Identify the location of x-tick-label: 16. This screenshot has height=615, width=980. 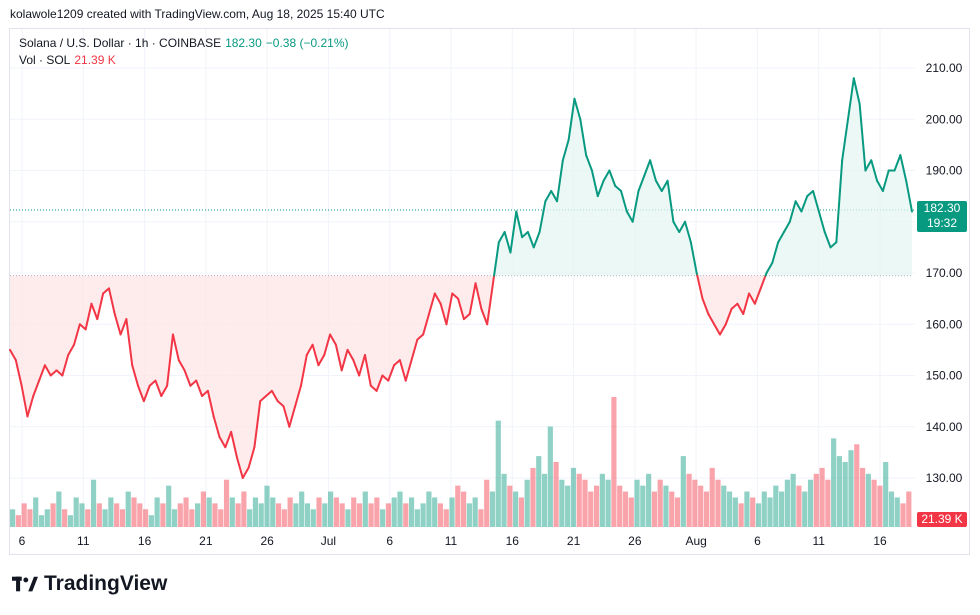
(513, 541).